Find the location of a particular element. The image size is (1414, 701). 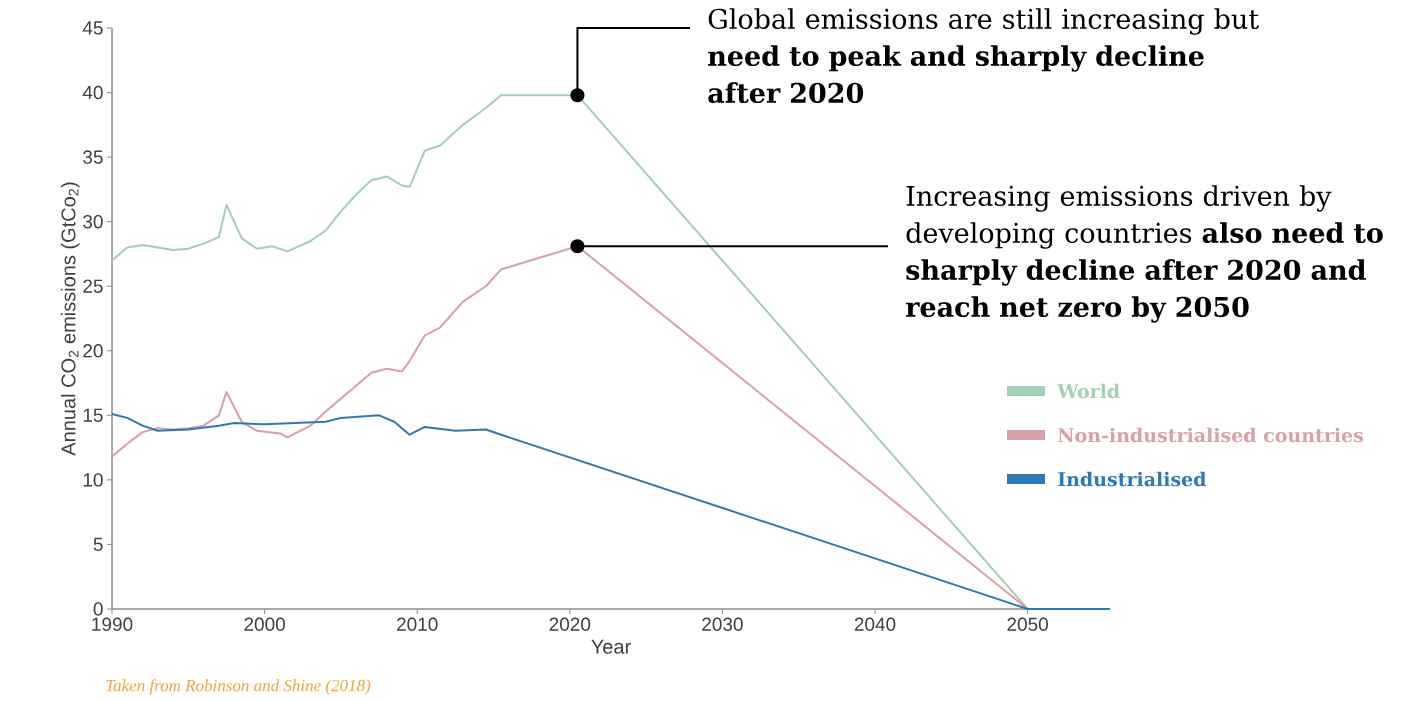

legend-label: Industrialised is located at coordinates (1132, 479).